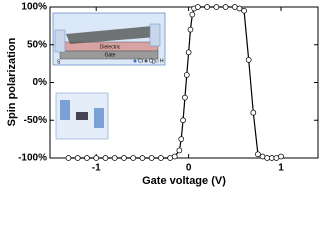 This screenshot has width=335, height=240. What do you see at coordinates (189, 168) in the screenshot?
I see `x-tick-label: 0` at bounding box center [189, 168].